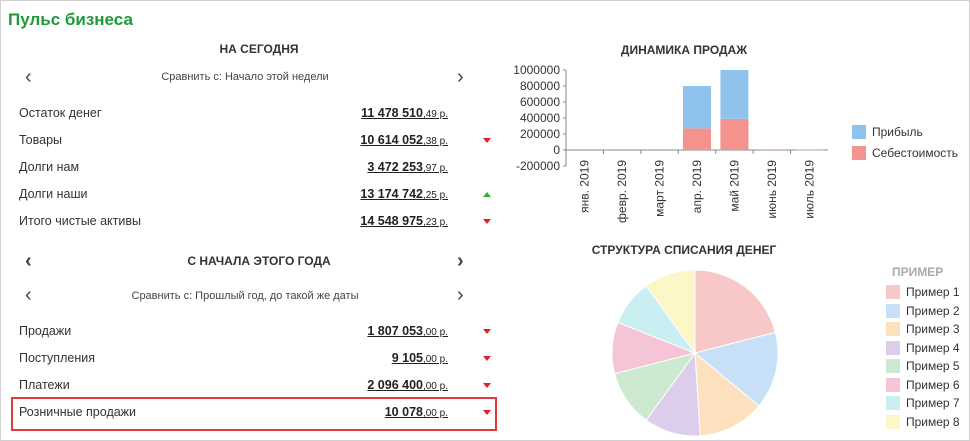 This screenshot has height=441, width=970. Describe the element at coordinates (684, 250) in the screenshot. I see `pie-chart-title: СТРУКТУРА СПИСАНИЯ ДЕНЕГ` at that location.